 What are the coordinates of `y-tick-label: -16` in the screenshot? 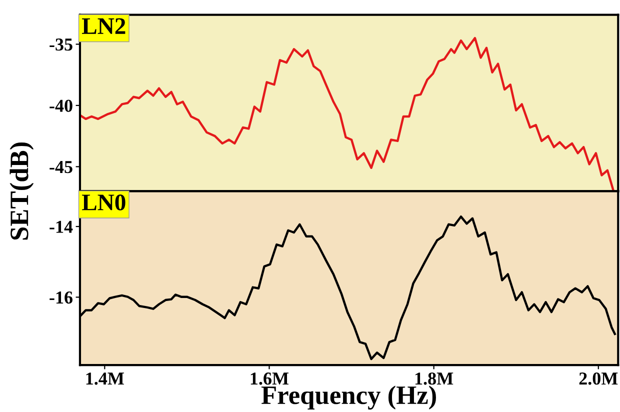 It's located at (61, 297).